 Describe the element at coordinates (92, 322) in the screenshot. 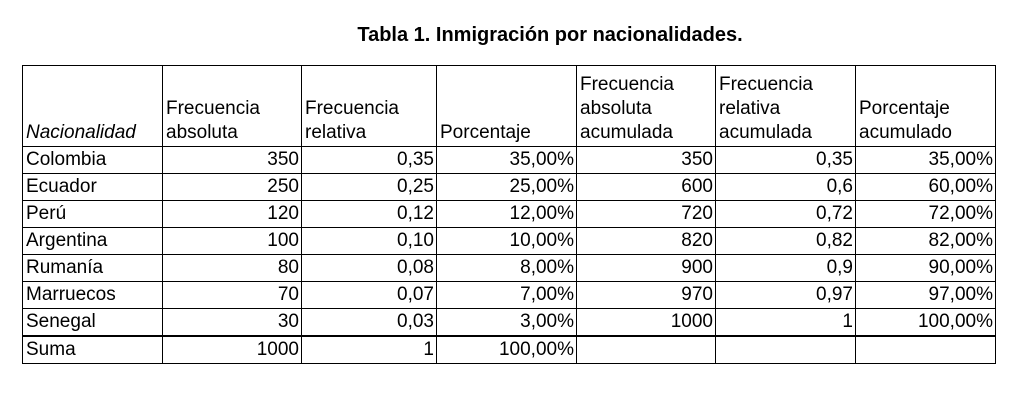

I see `cell-nacionalidad: Senegal` at that location.